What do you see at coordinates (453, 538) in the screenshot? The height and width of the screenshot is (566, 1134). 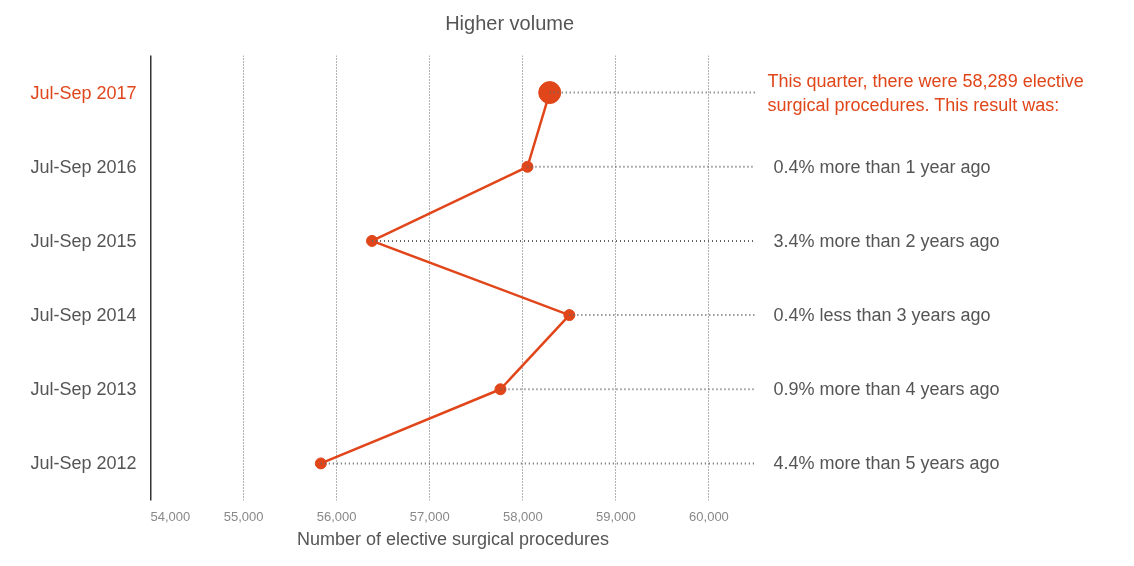 I see `x-axis-title: Number of elective surgical procedures` at bounding box center [453, 538].